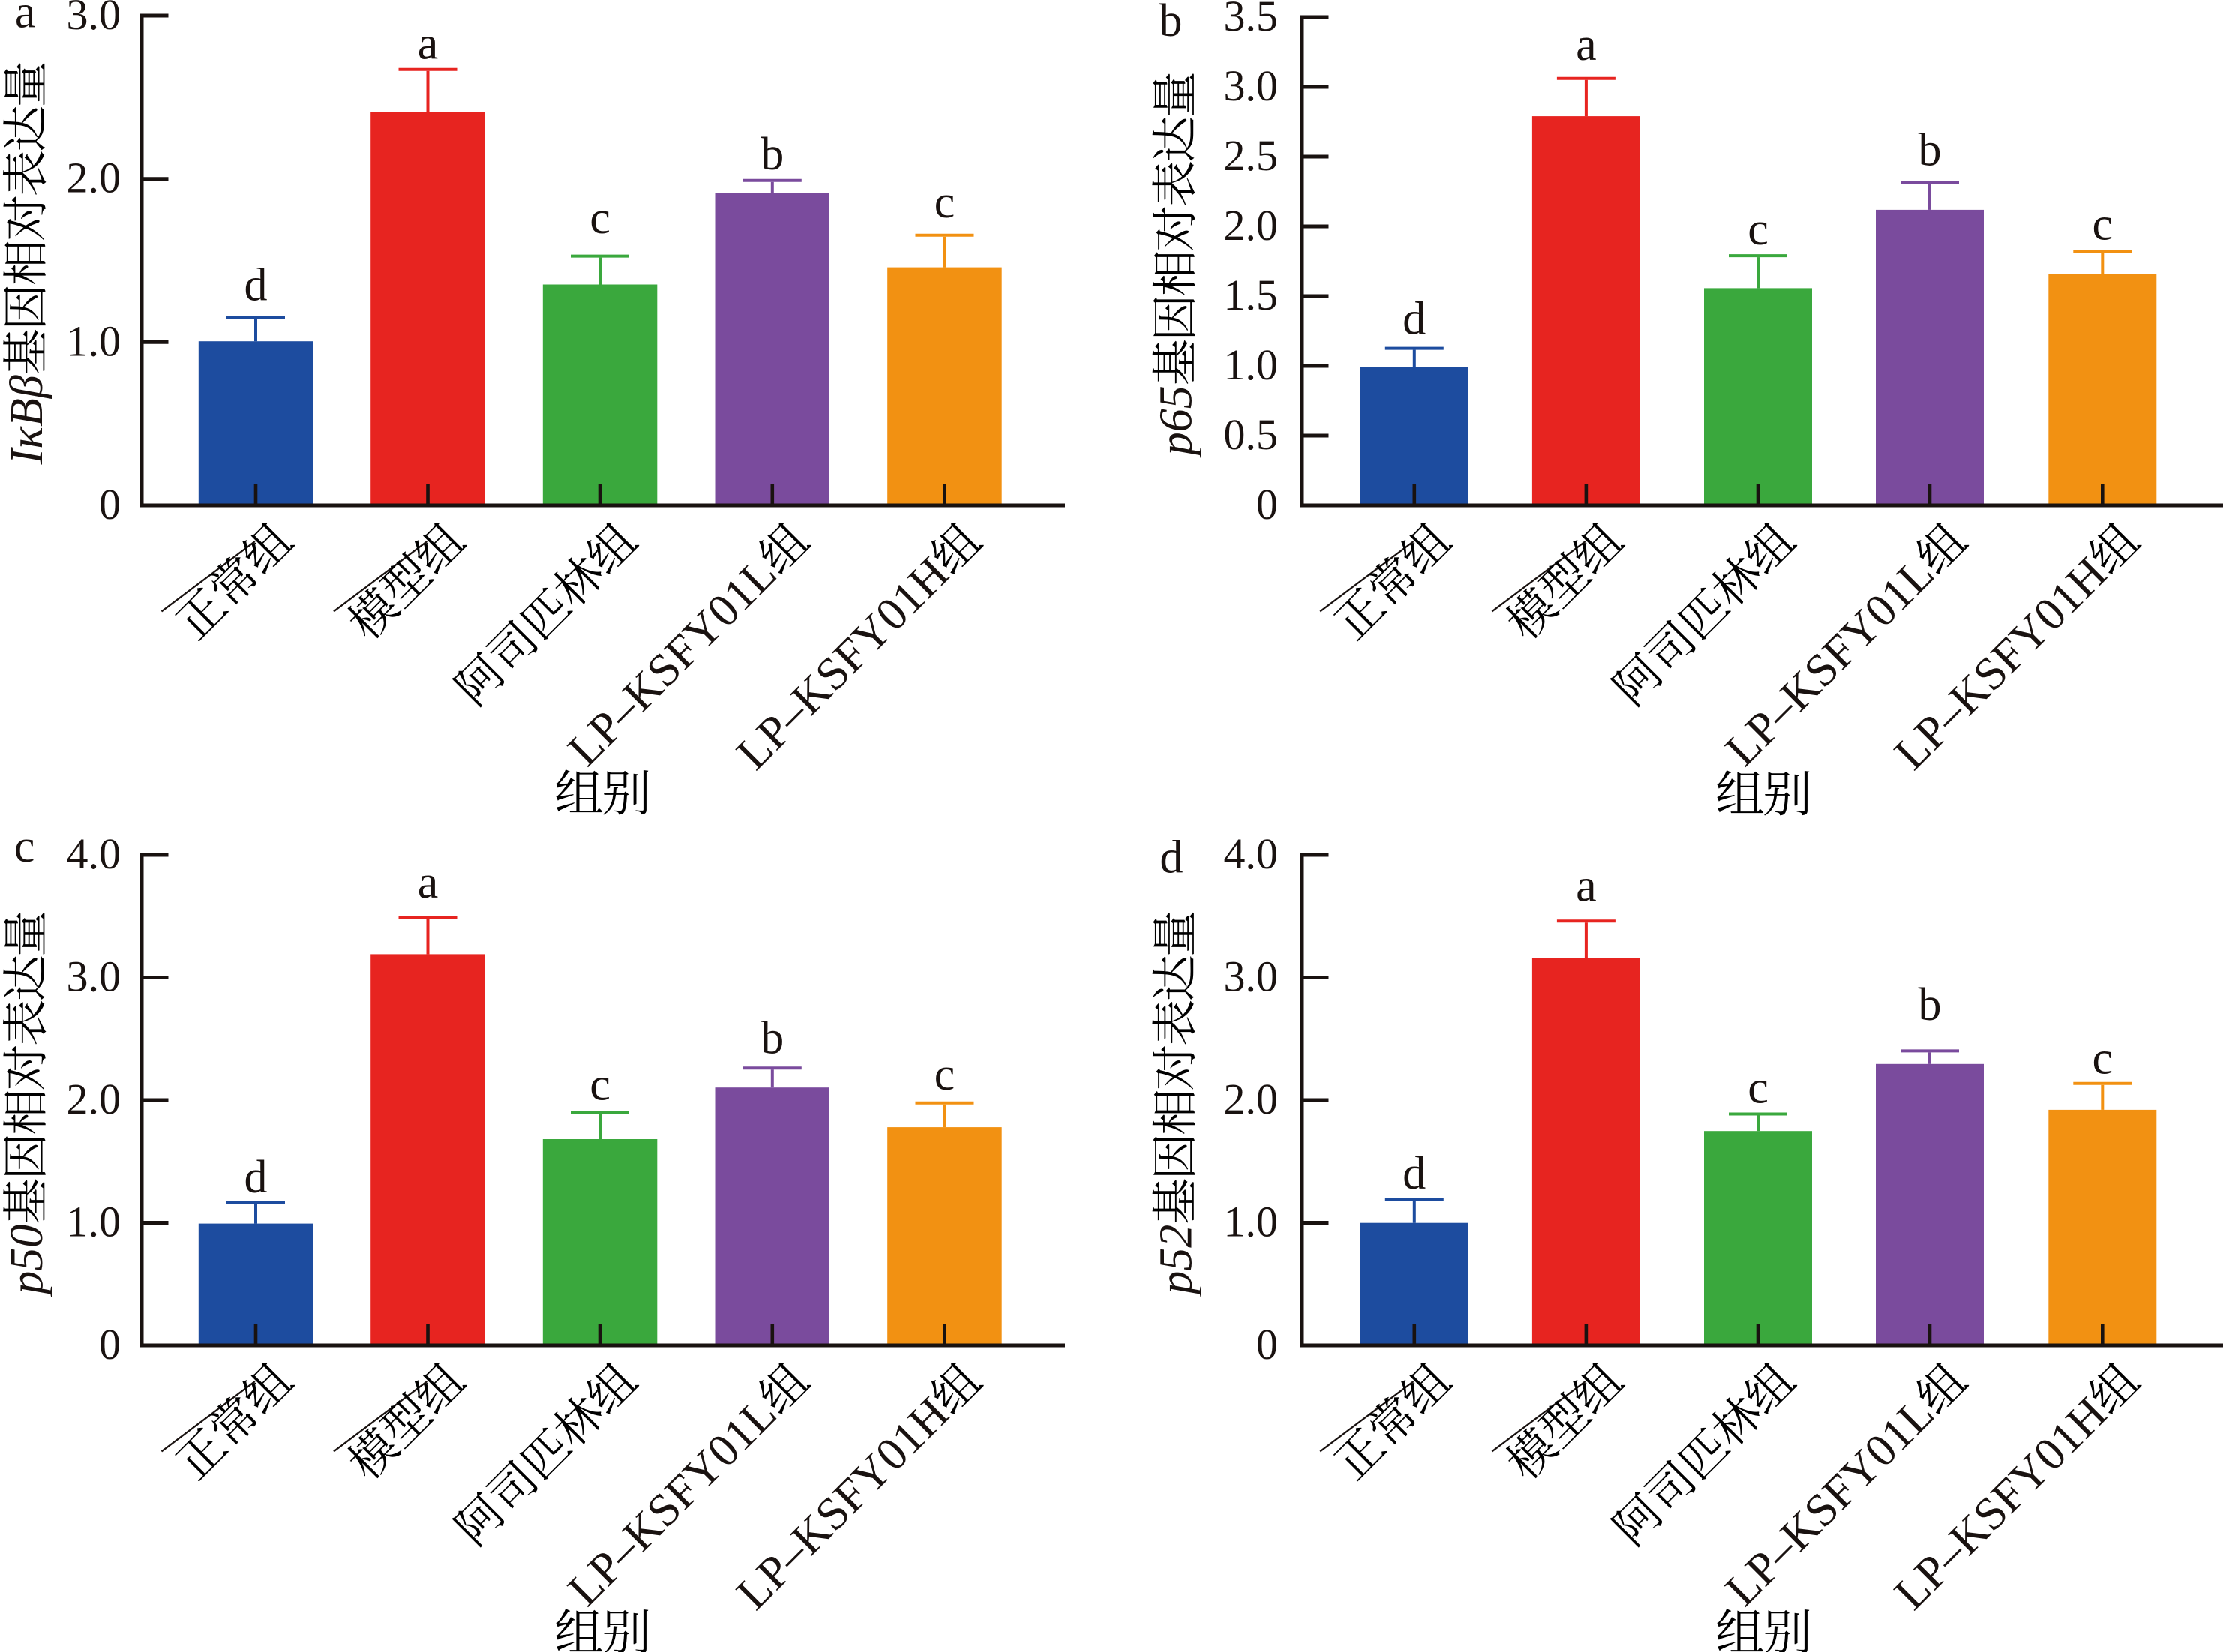 Image resolution: width=2223 pixels, height=1652 pixels. What do you see at coordinates (1176, 1261) in the screenshot?
I see `svg-text: p52` at bounding box center [1176, 1261].